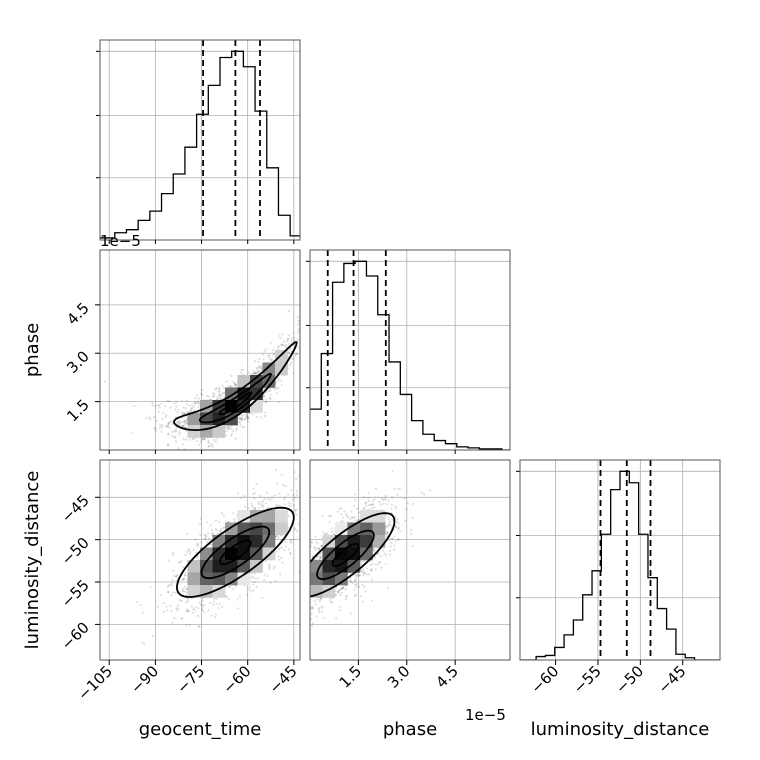 This screenshot has height=760, width=760. Describe the element at coordinates (78, 314) in the screenshot. I see `y-tick-label: 4.5` at that location.